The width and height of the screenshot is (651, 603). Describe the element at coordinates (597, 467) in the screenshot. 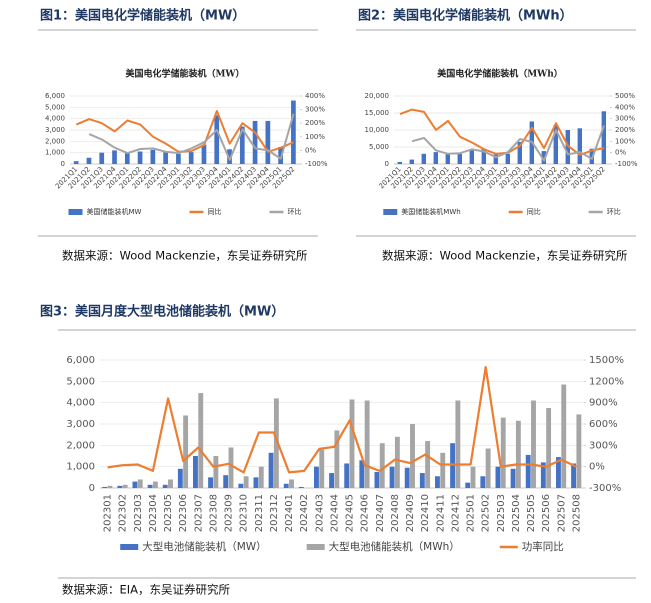

I see `y2-tick-label: 0%` at that location.